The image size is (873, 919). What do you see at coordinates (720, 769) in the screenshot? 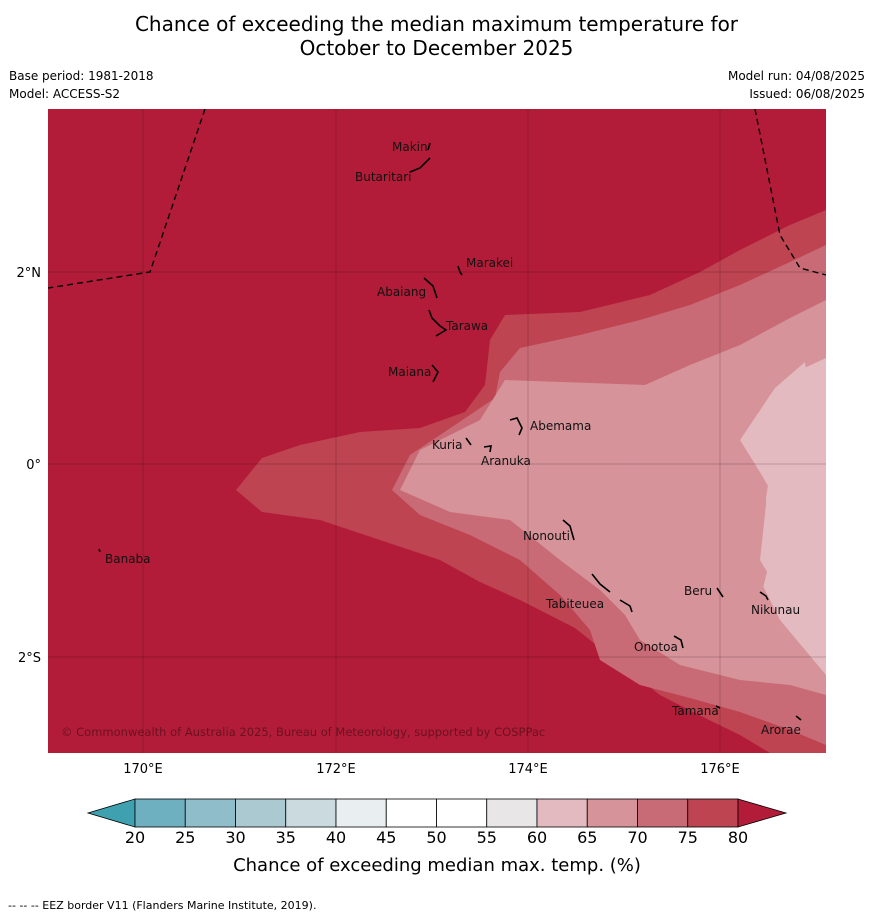
I see `lon-tick-176e: 176°E` at bounding box center [720, 769].